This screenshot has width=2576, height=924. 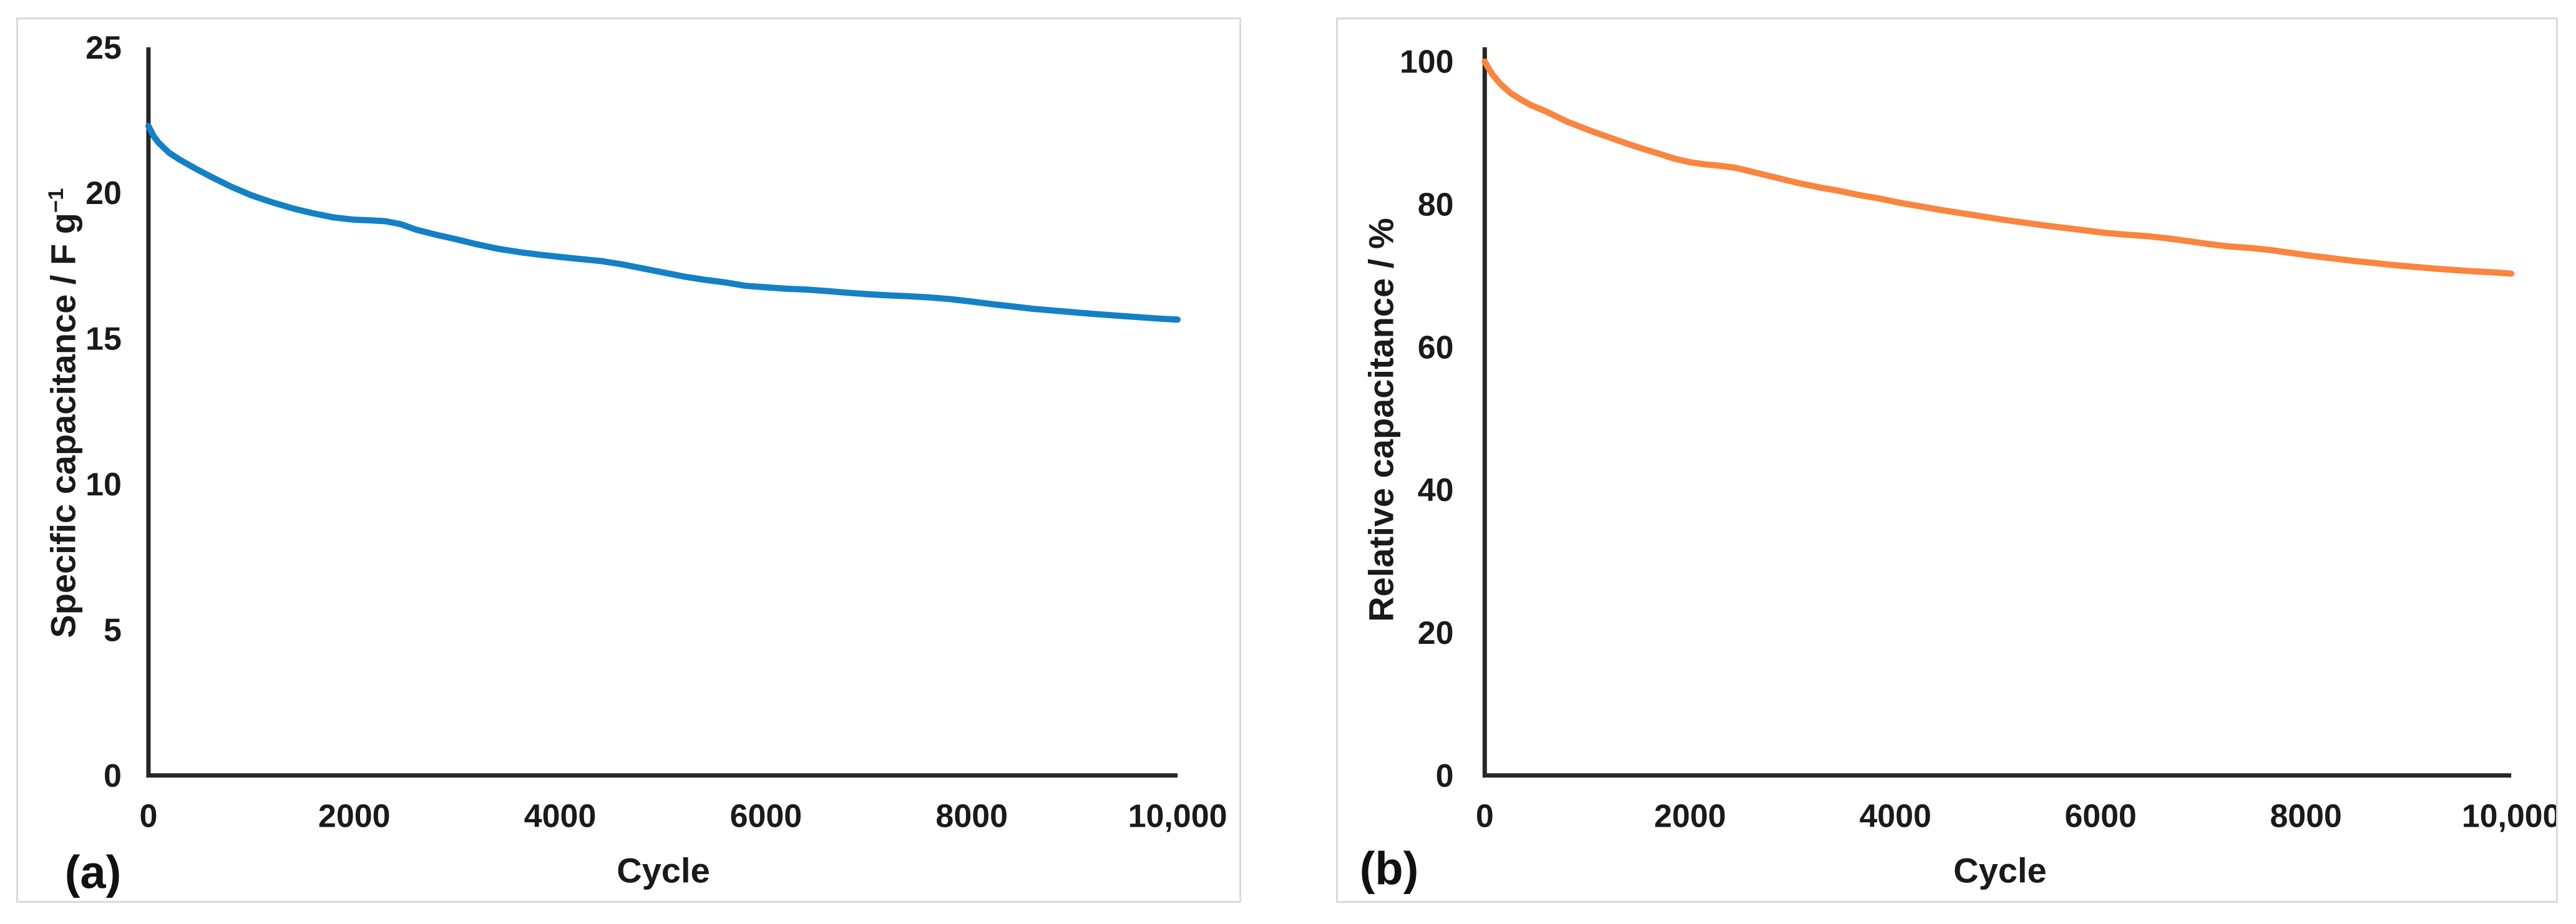 I want to click on y-tick-label: 5, so click(x=113, y=630).